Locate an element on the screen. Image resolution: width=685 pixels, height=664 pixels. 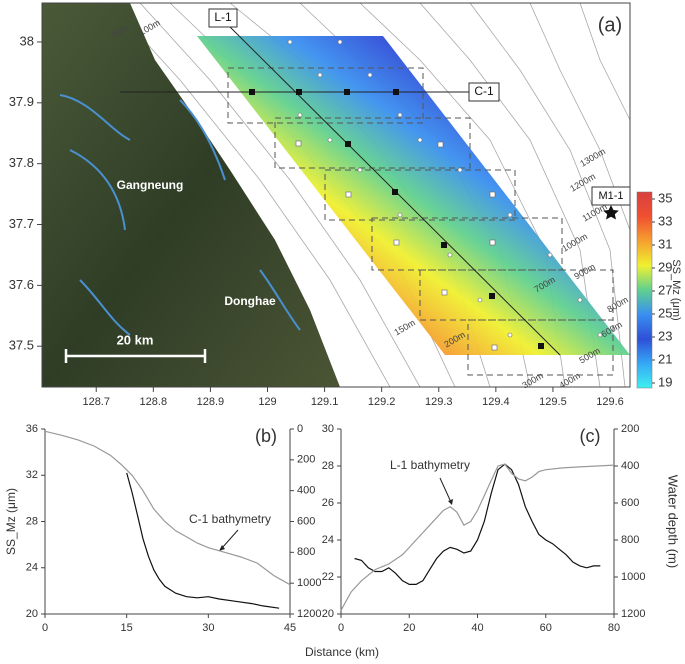
axis-frame is located at coordinates (477, 522).